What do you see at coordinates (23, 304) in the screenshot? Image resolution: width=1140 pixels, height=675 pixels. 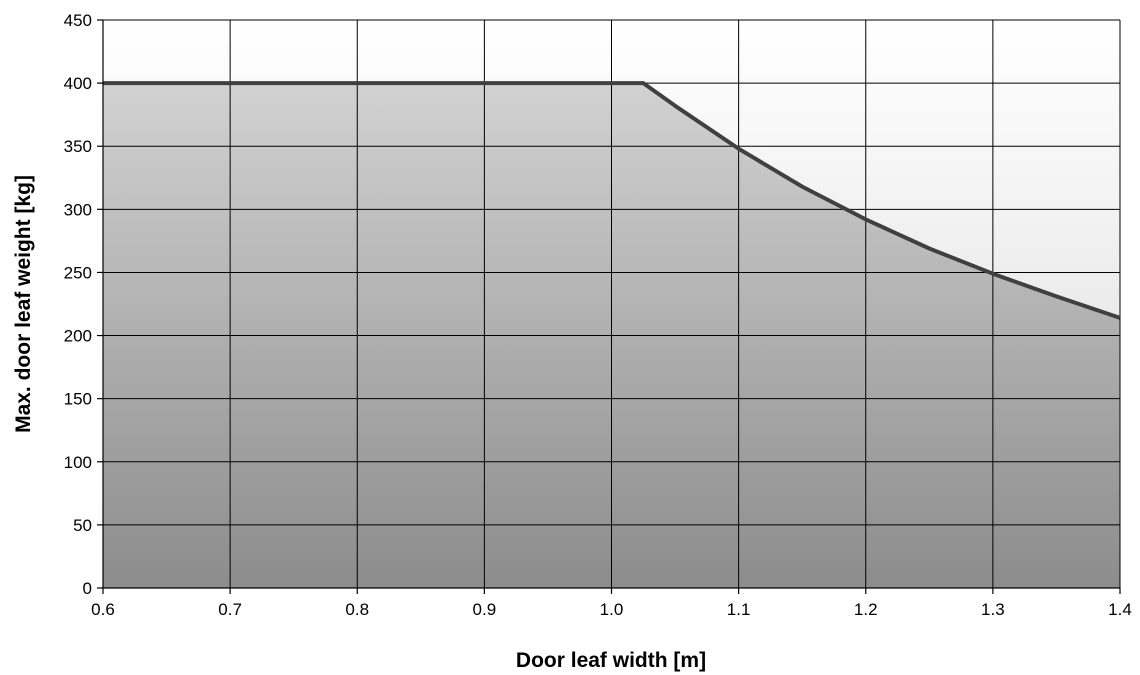 I see `y-axis-title: Max. door leaf weight [kg]` at bounding box center [23, 304].